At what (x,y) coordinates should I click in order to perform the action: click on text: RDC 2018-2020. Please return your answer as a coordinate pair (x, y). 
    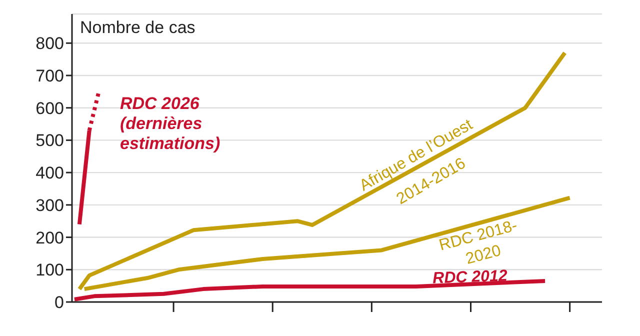
    Looking at the image, I should click on (478, 243).